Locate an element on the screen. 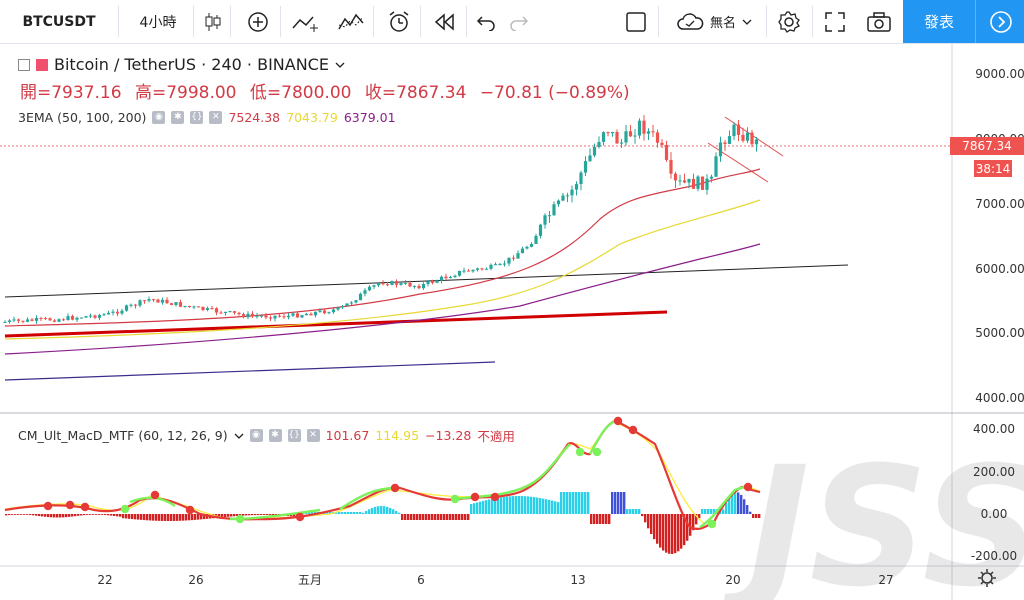  replay-button is located at coordinates (445, 21).